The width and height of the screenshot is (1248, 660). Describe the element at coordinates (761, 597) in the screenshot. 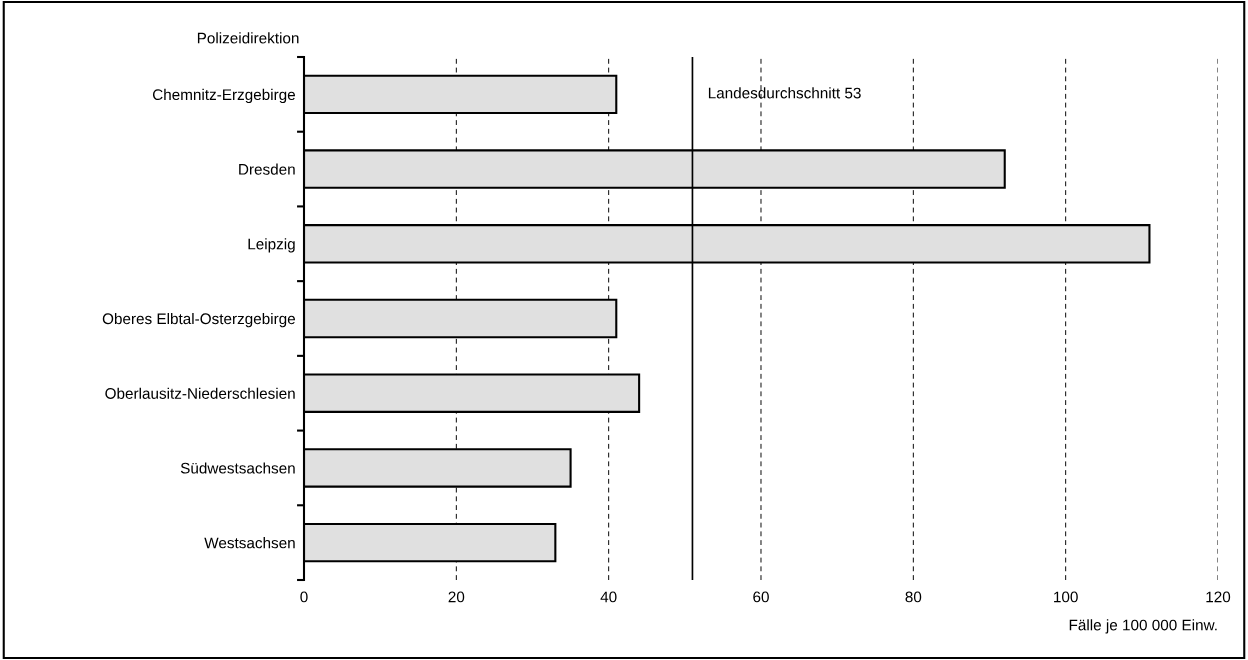

I see `x-tick-label: 60` at that location.